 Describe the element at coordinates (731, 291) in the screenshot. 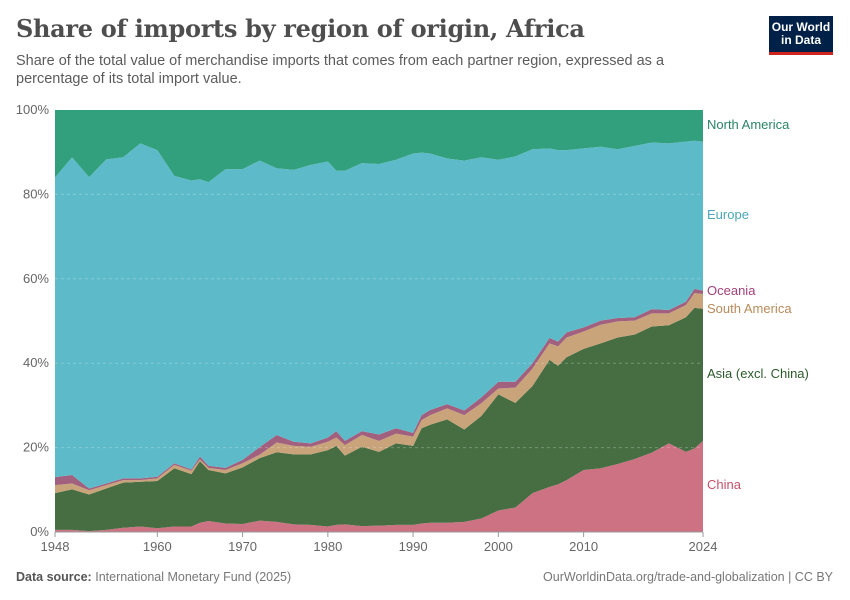

I see `series-label-oceania: Oceania` at that location.